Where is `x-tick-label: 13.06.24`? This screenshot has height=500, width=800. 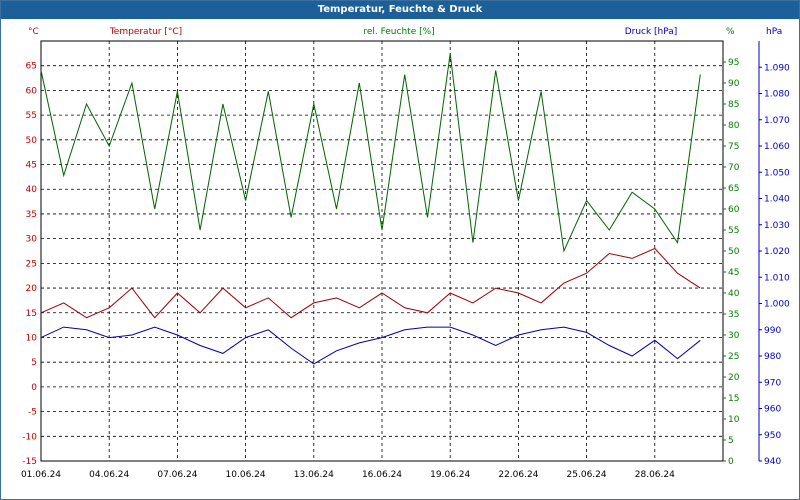 x-tick-label: 13.06.24 is located at coordinates (314, 475).